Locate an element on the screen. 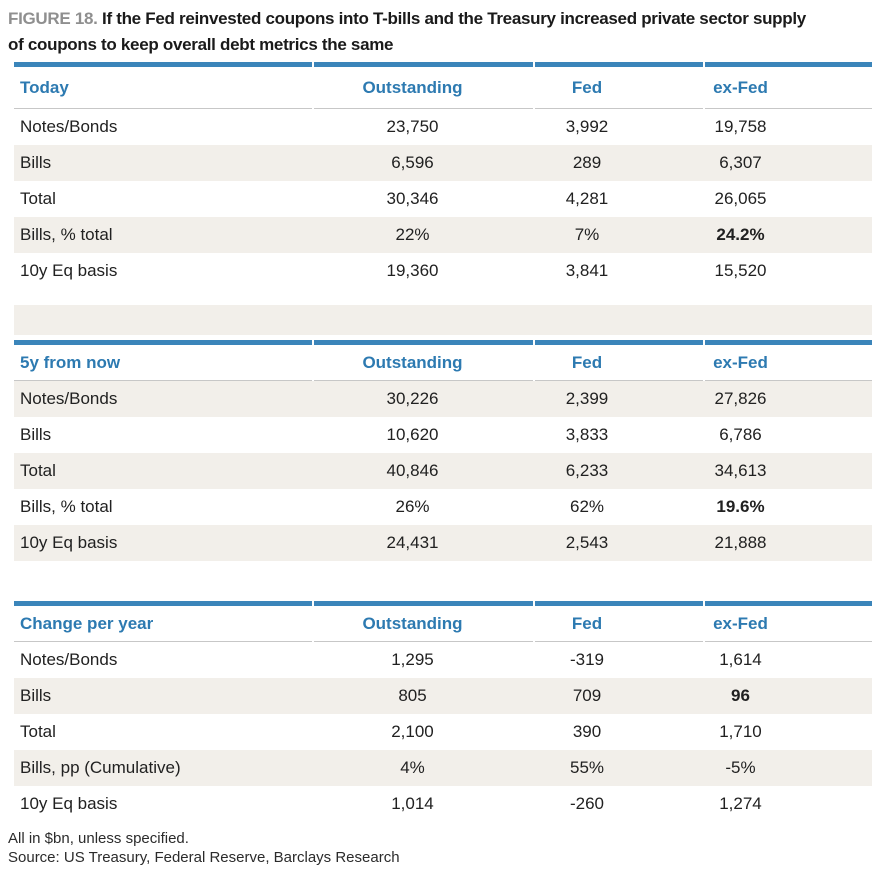 This screenshot has height=882, width=886. row-label: Bills, pp (Cumulative) is located at coordinates (100, 767).